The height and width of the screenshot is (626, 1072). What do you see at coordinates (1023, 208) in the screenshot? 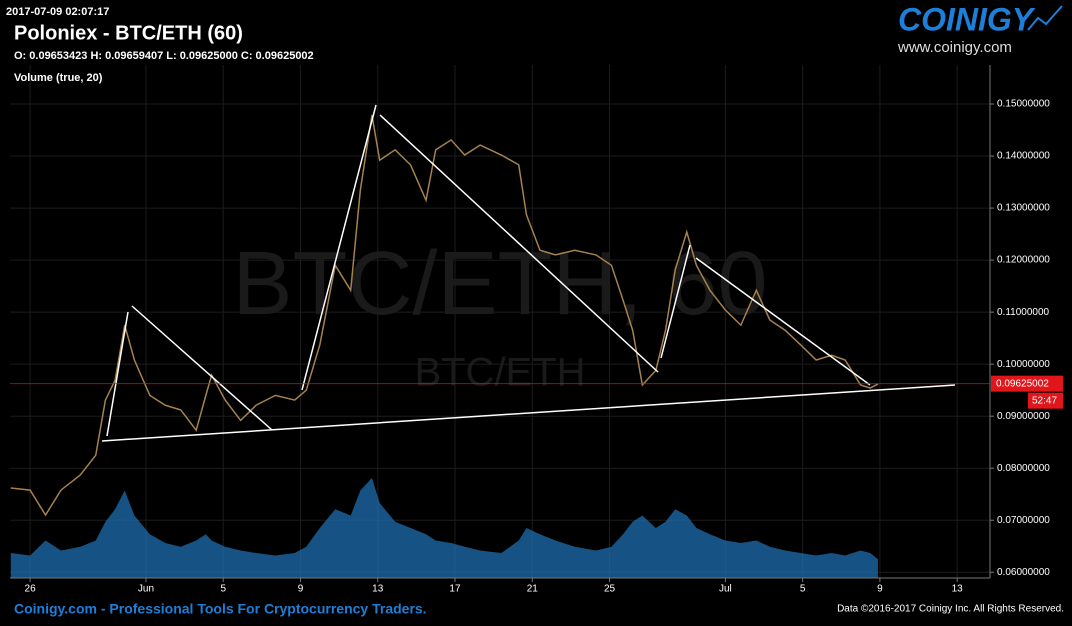
I see `y-tick-label: 0.13000000` at bounding box center [1023, 208].